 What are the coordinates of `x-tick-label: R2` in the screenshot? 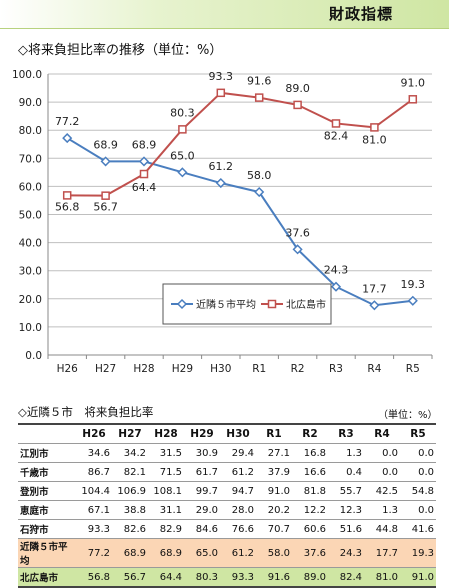 It's located at (298, 369).